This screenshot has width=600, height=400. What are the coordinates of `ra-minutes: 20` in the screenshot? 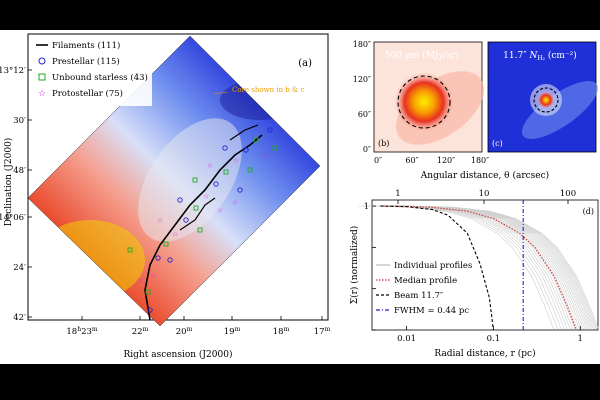 It's located at (181, 332).